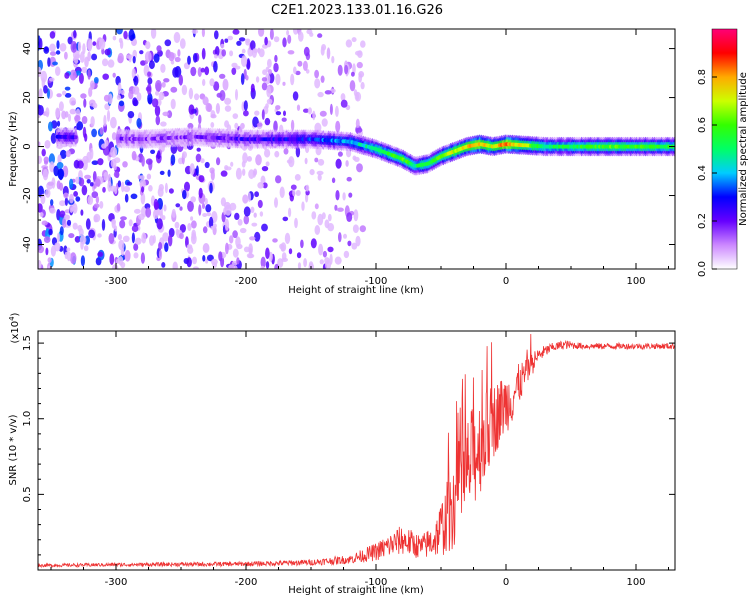  I want to click on spectrogram-x-tick-label: 0, so click(506, 281).